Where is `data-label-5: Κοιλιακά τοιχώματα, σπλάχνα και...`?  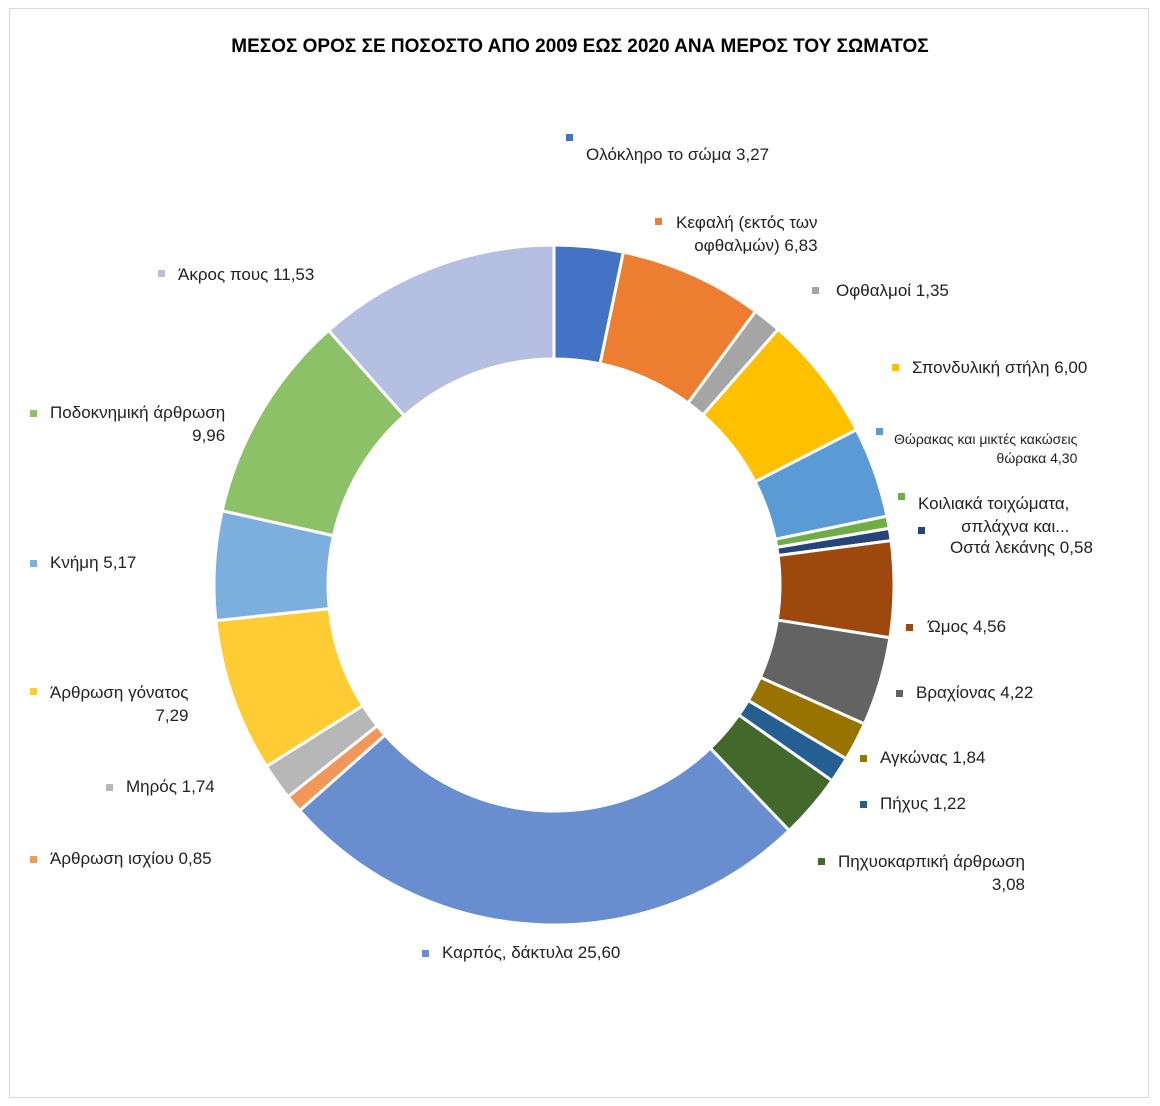 data-label-5: Κοιλιακά τοιχώματα, σπλάχνα και... is located at coordinates (994, 515).